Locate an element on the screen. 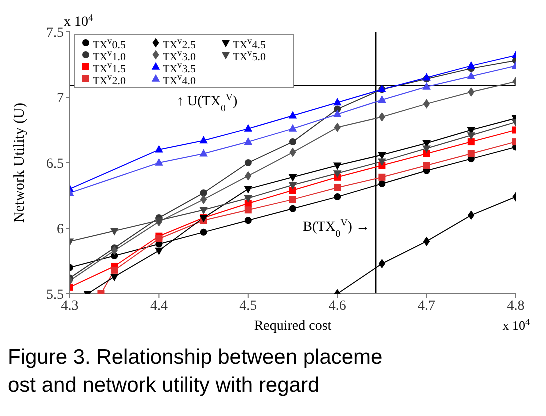  y-axis-title: Network Utility (U) is located at coordinates (20, 163).